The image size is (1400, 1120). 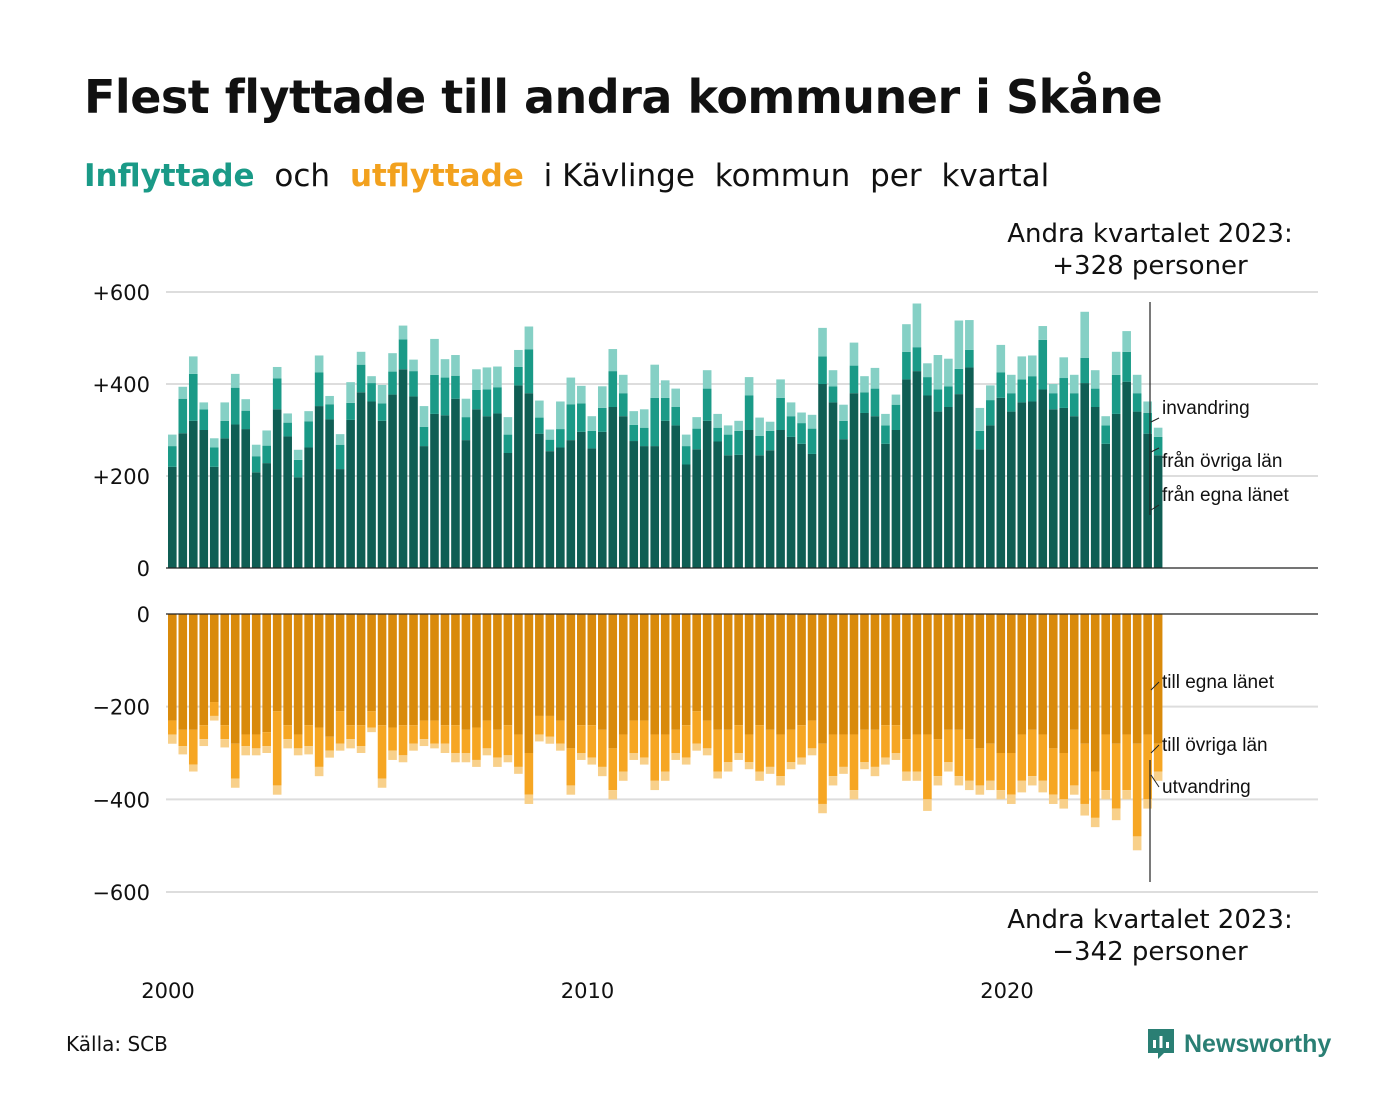 I want to click on y-tick-label-top: +600, so click(x=121, y=293).